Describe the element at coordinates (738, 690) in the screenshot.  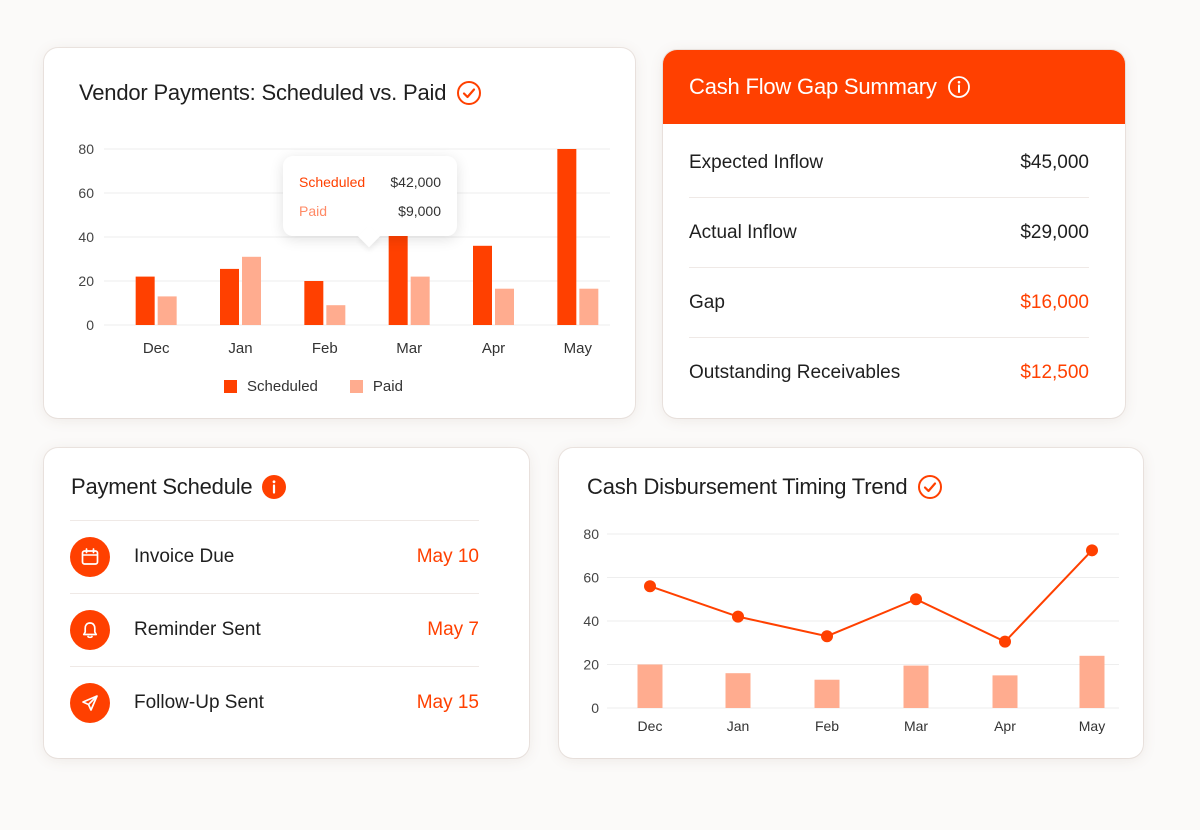
I see `trend-bar-jan` at that location.